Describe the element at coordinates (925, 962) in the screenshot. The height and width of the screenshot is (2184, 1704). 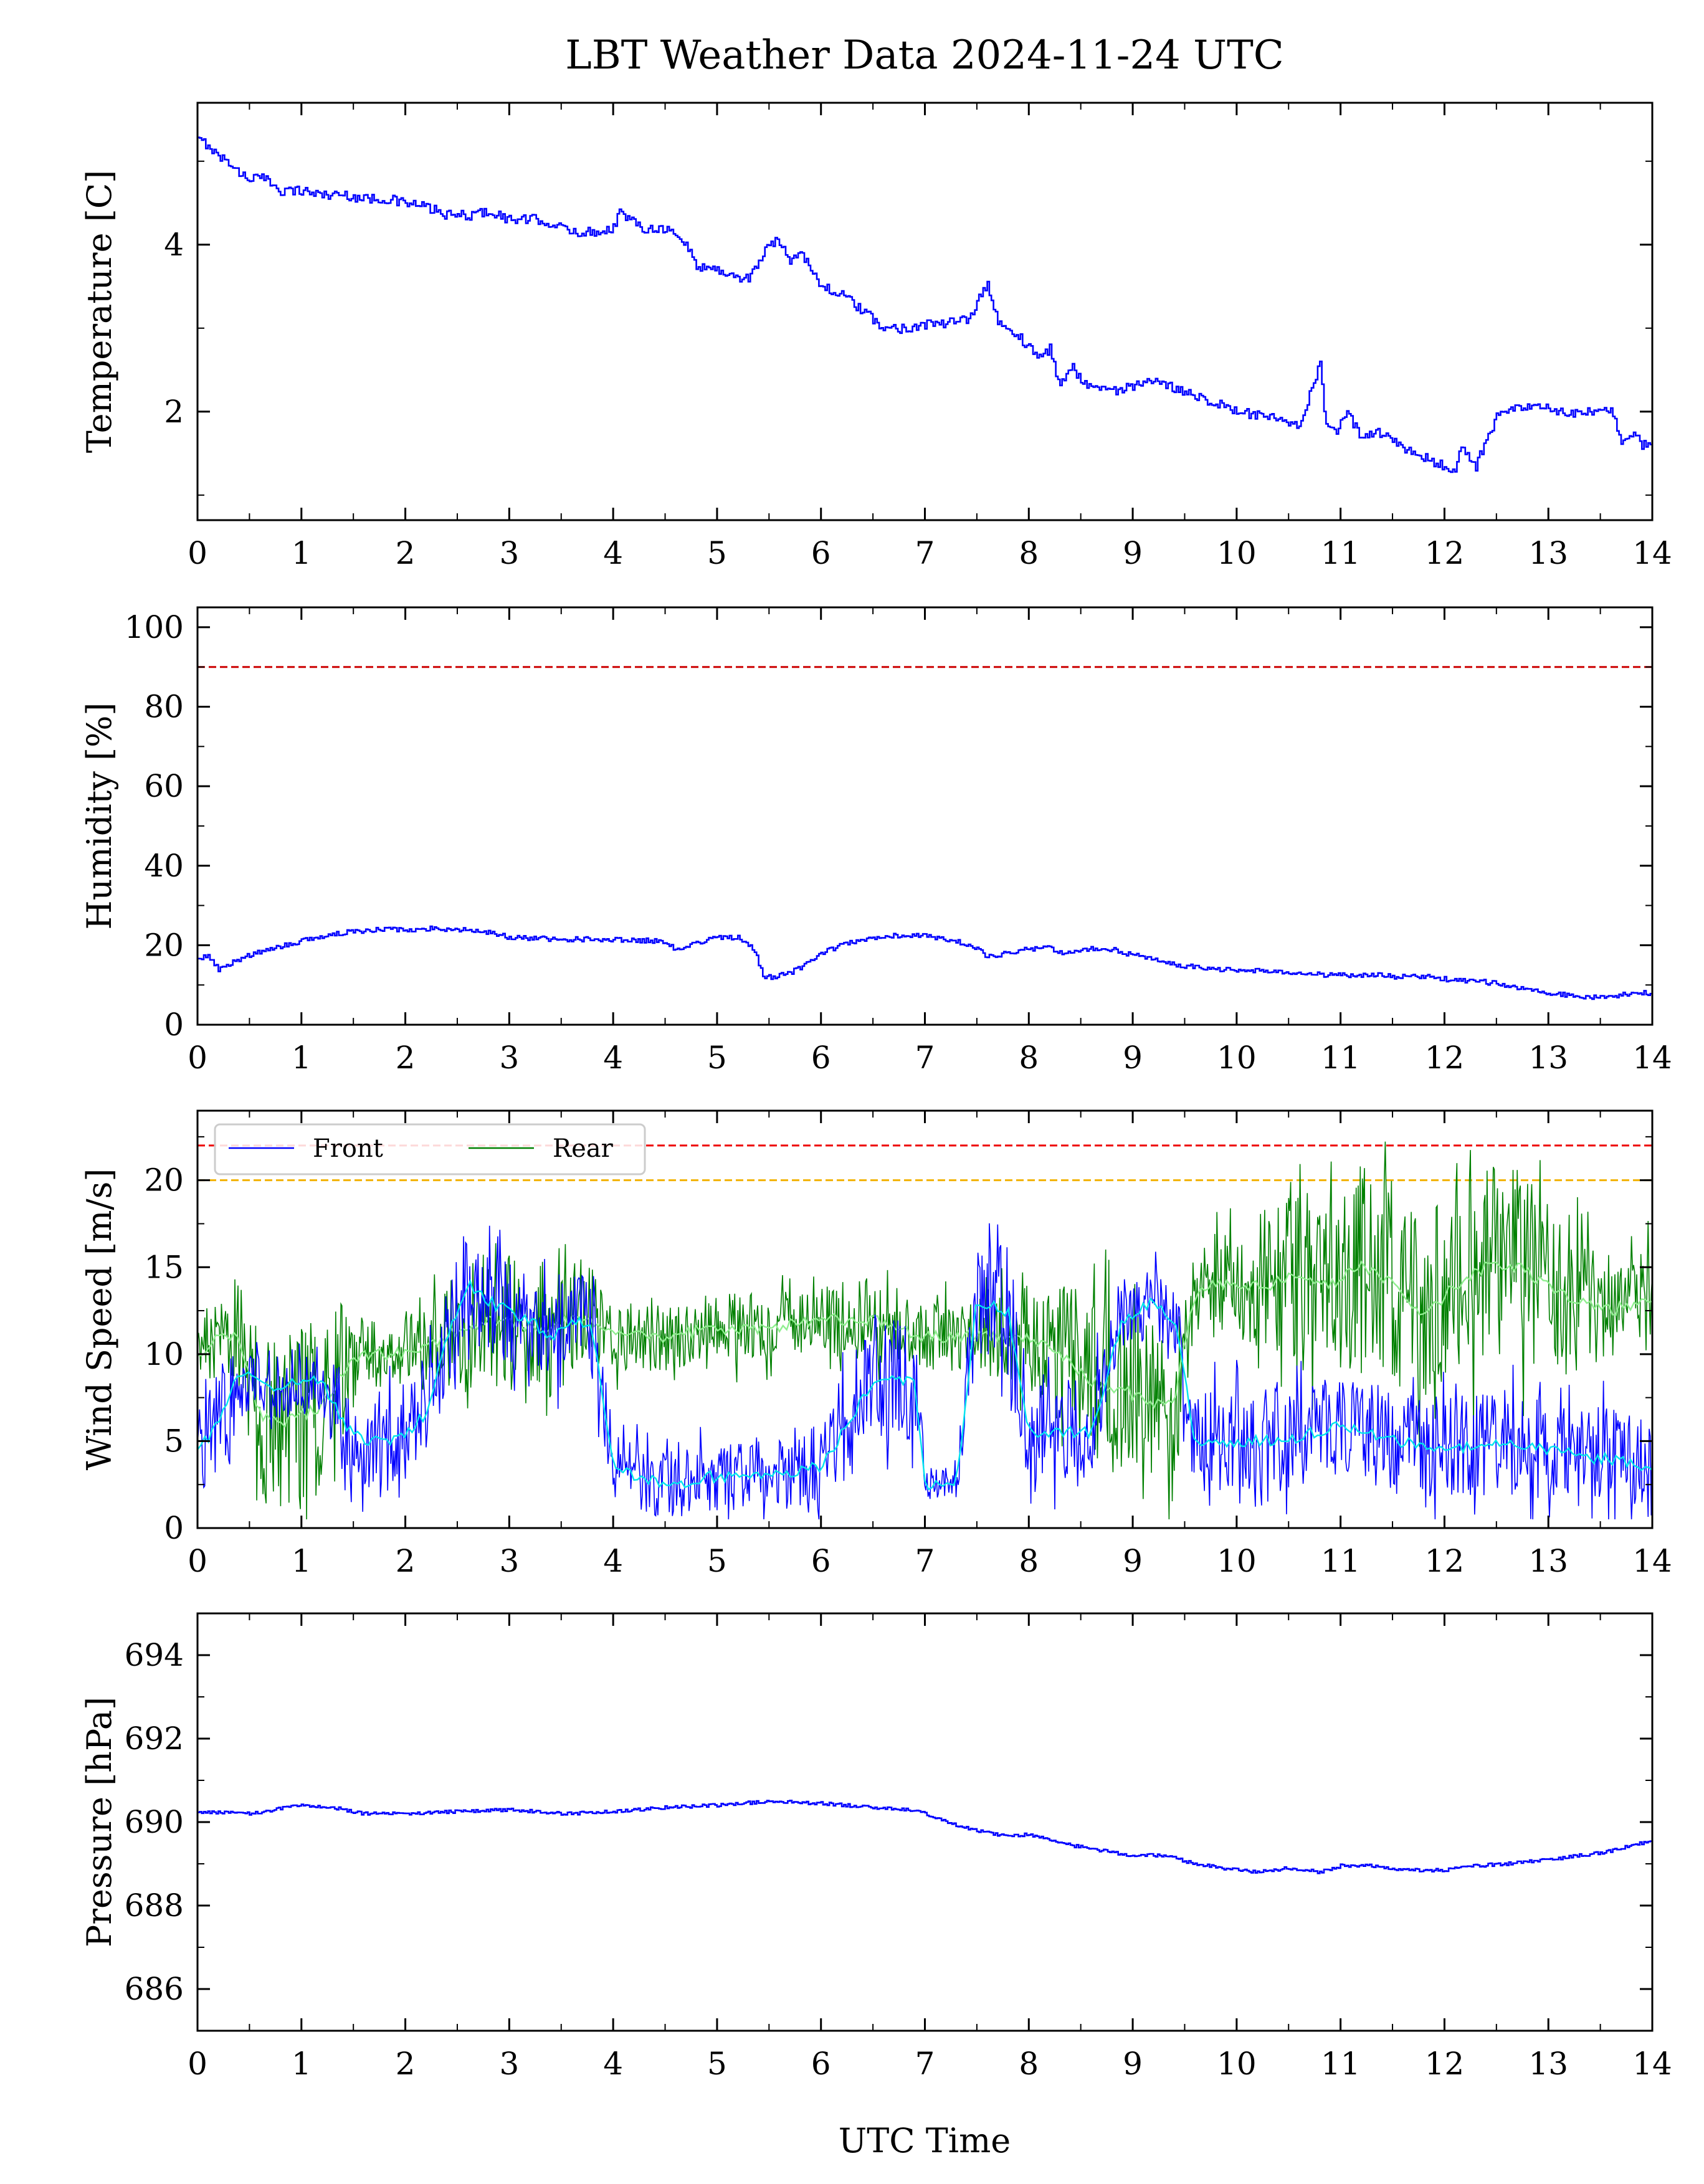
I see `humidity-series-line` at that location.